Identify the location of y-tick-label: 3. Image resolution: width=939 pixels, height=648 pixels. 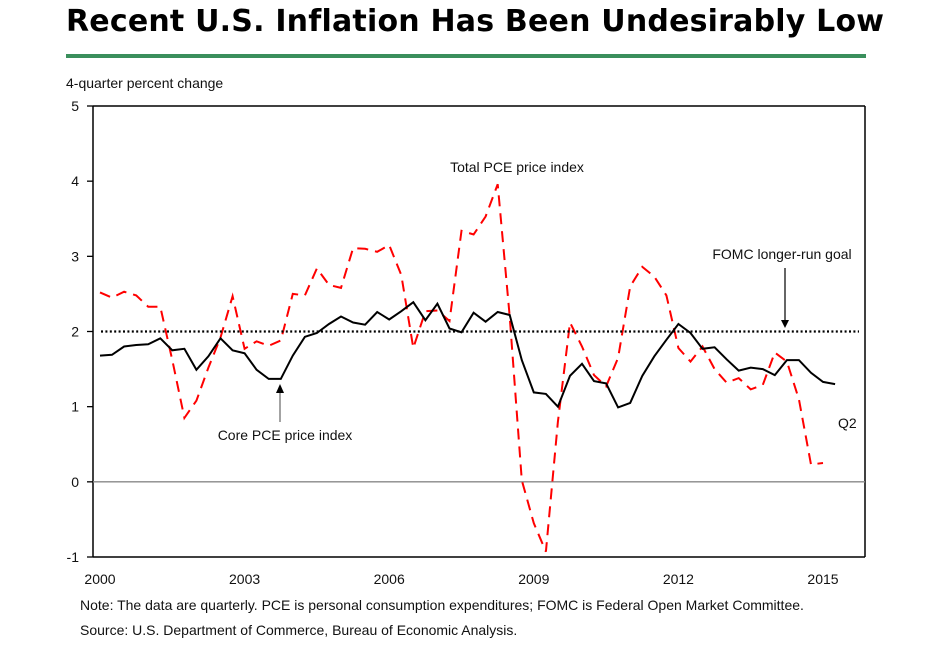
(75, 256).